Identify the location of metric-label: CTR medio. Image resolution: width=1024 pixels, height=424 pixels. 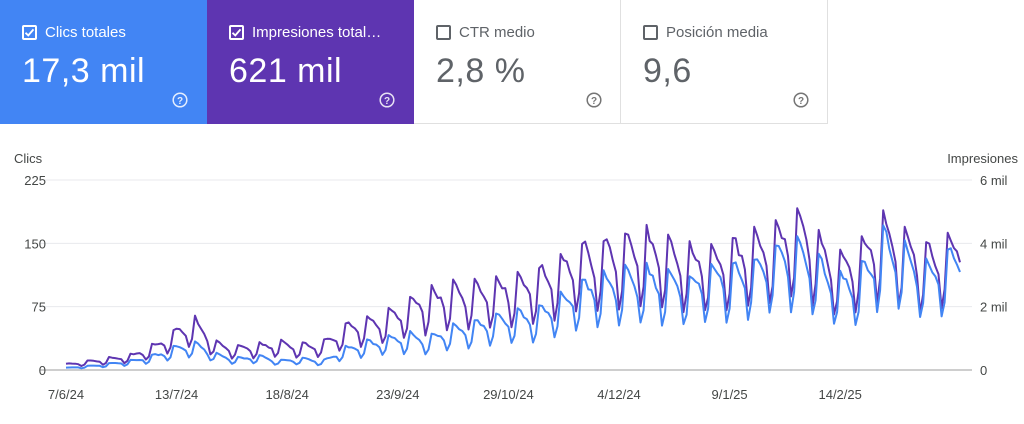
(497, 32).